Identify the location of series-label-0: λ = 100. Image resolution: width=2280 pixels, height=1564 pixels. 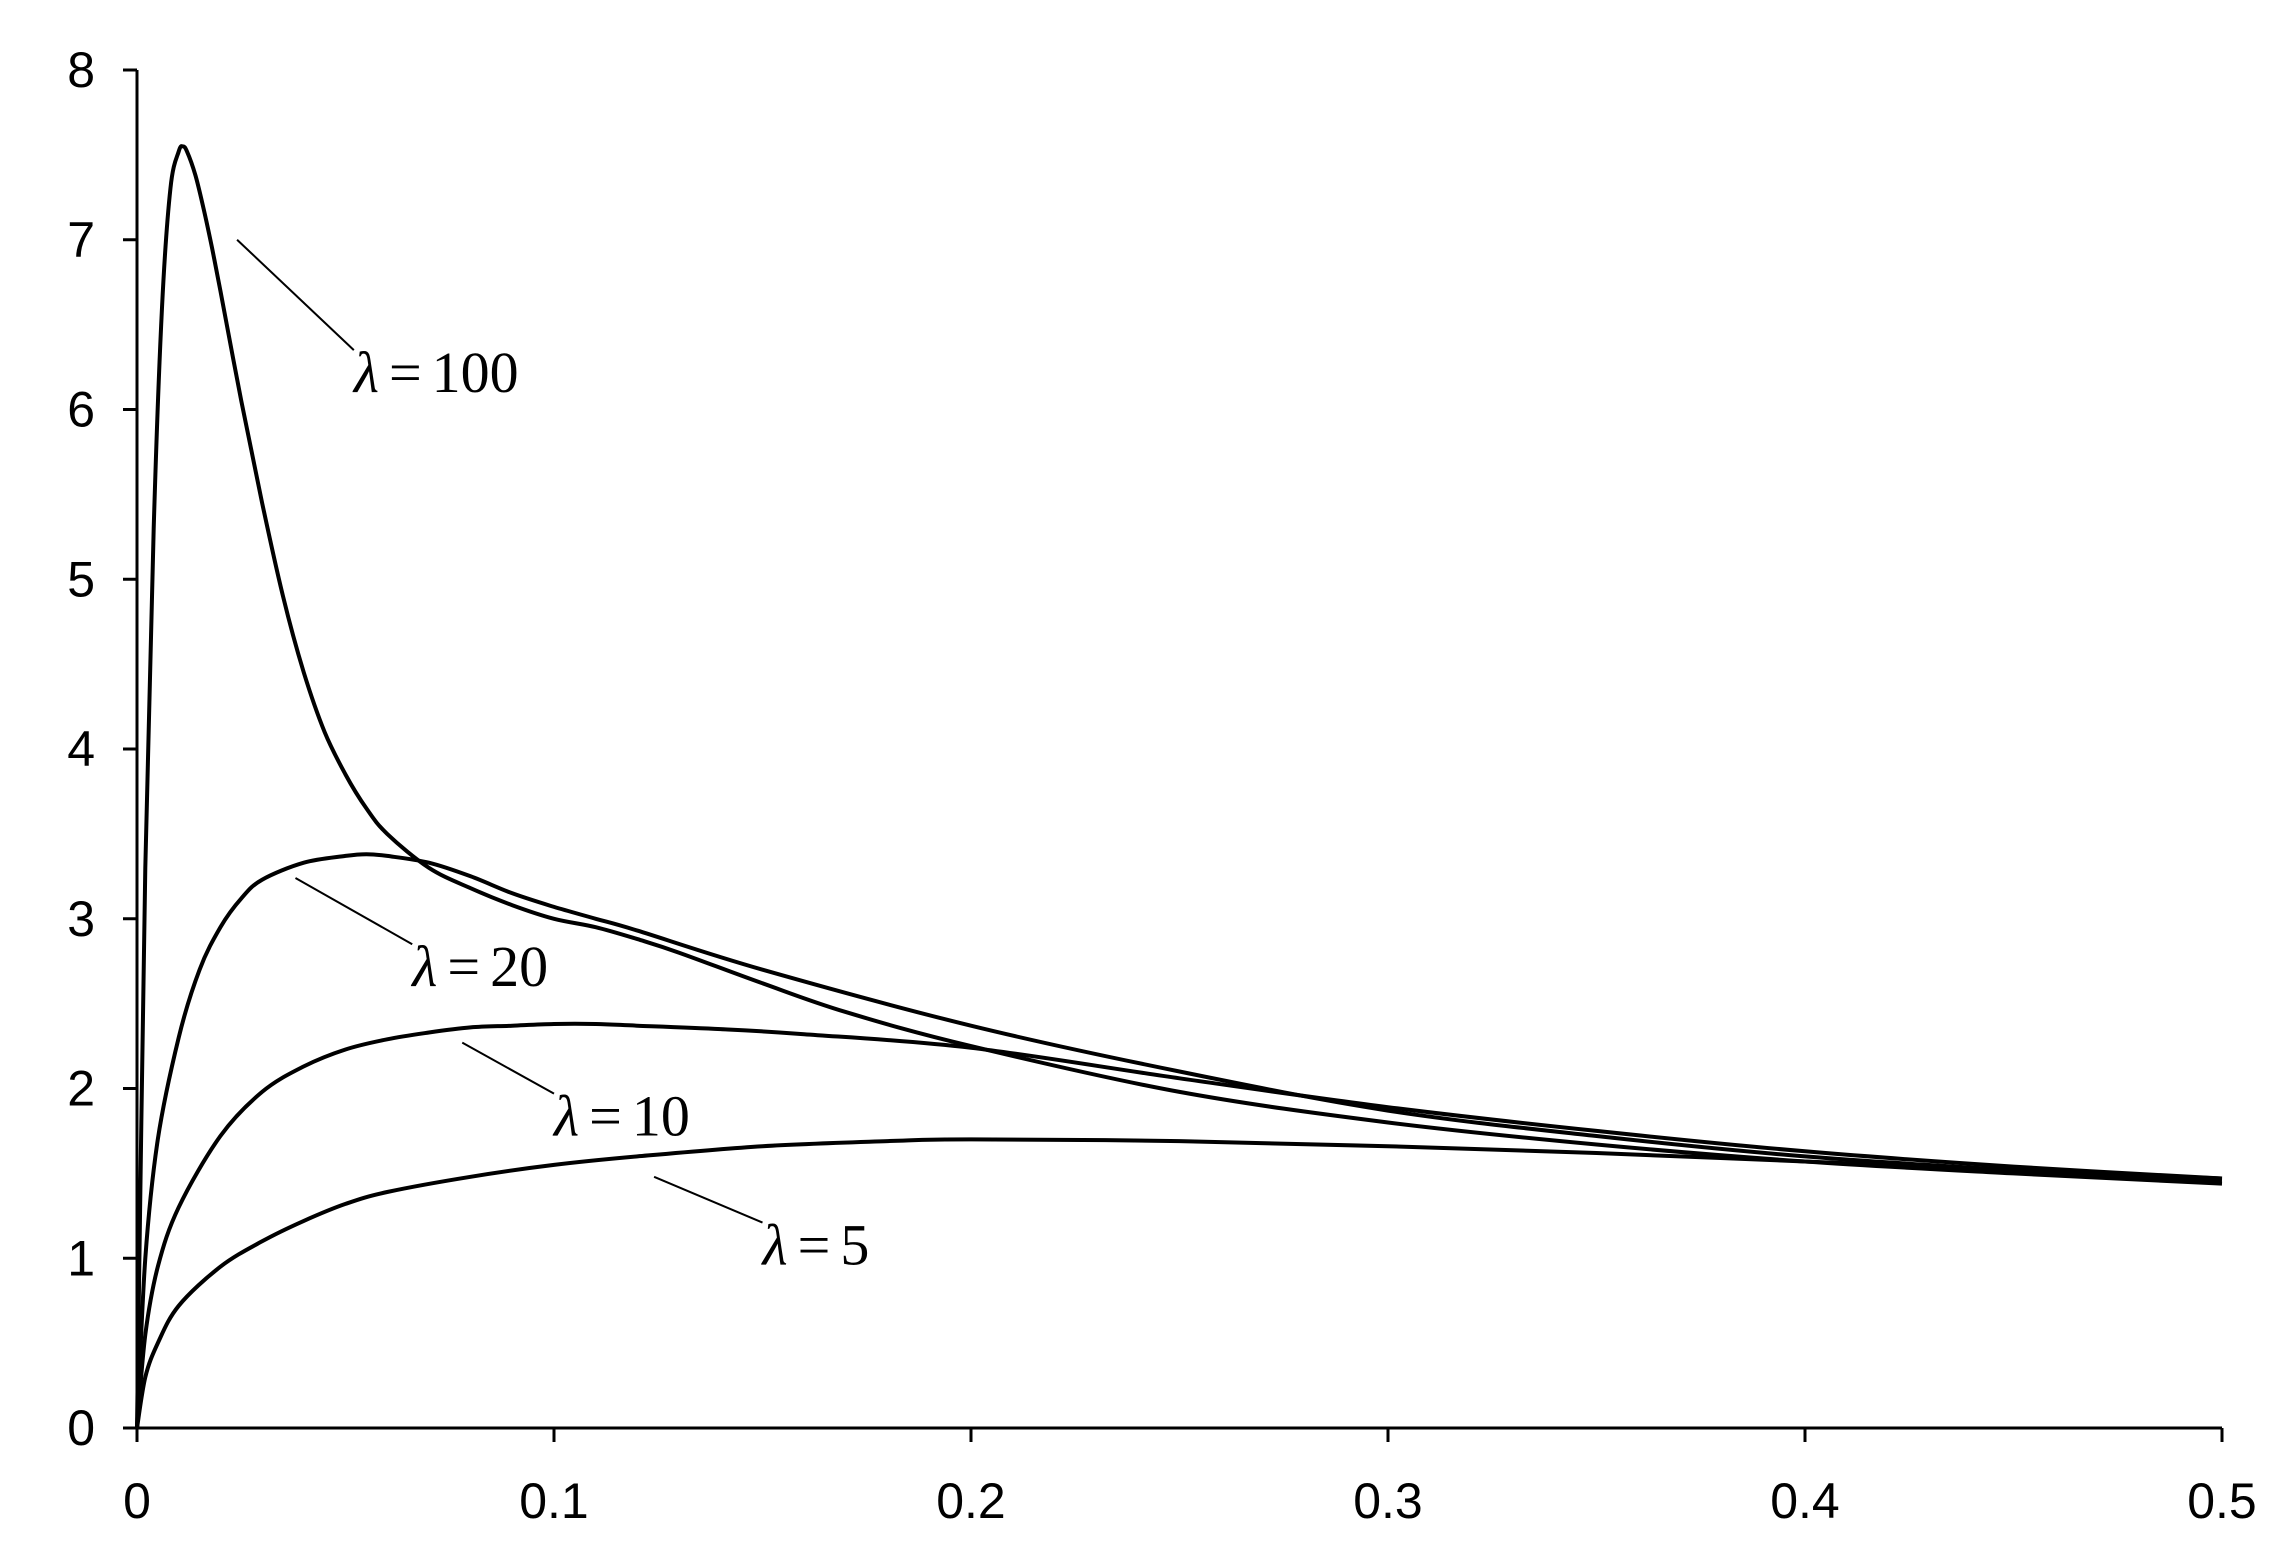
(435, 372).